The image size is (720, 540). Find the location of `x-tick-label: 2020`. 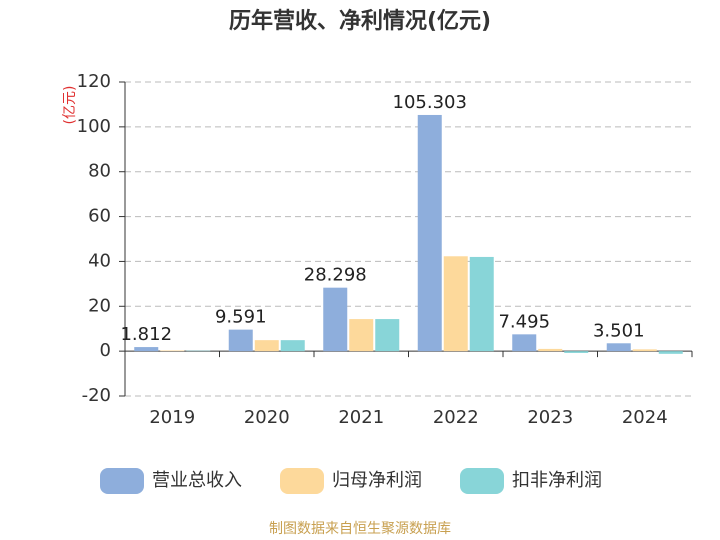

x-tick-label: 2020 is located at coordinates (267, 417).